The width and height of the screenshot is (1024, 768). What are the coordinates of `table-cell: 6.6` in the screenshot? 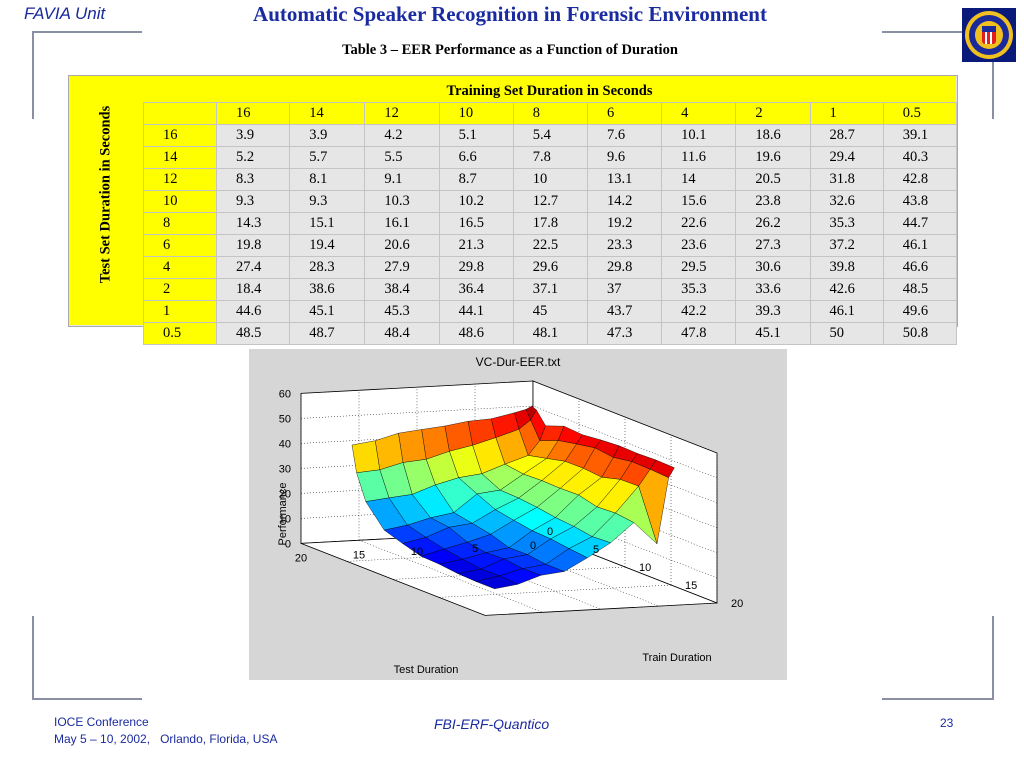 It's located at (476, 157).